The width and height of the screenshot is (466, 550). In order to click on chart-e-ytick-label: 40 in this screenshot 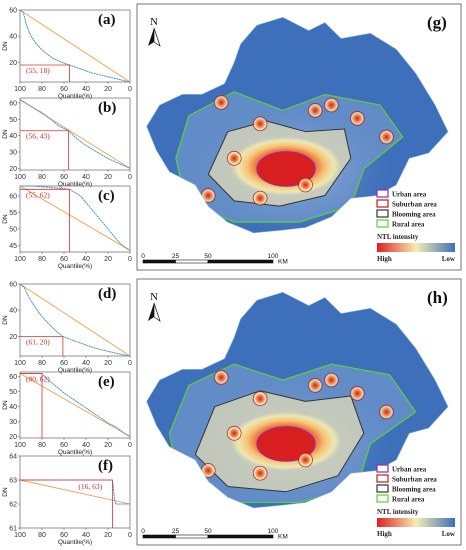, I will do `click(13, 407)`.